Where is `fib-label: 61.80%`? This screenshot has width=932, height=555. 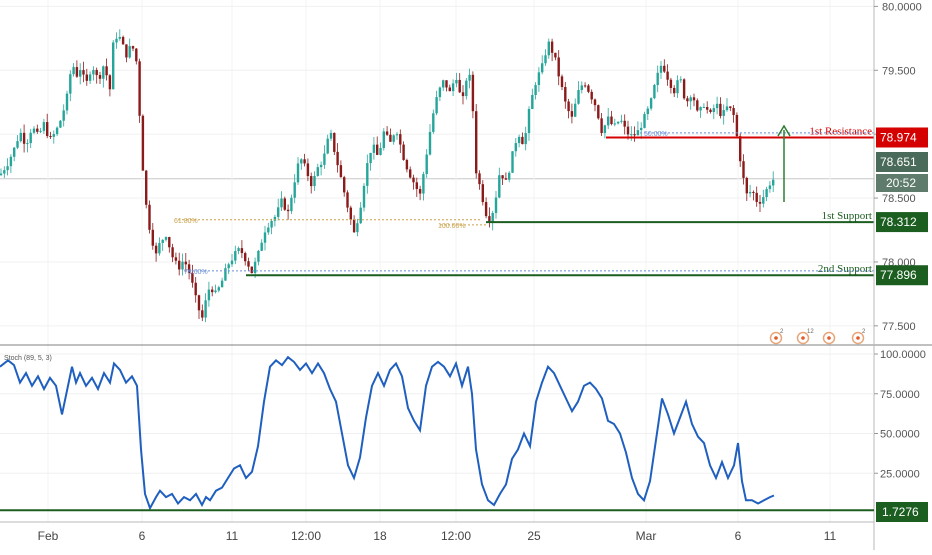
fib-label: 61.80% is located at coordinates (186, 221).